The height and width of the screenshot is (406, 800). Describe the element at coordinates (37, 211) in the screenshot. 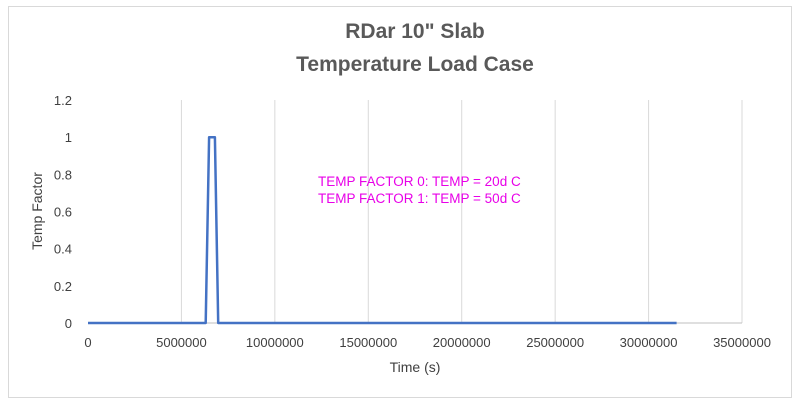

I see `y-axis-title: Temp Factor` at that location.